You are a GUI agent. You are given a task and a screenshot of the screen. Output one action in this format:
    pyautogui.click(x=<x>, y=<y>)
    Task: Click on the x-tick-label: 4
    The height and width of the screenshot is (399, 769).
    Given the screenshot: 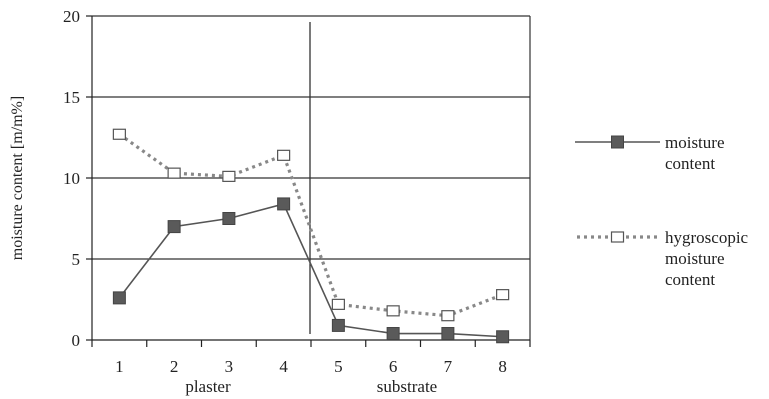 What is the action you would take?
    pyautogui.click(x=283, y=366)
    